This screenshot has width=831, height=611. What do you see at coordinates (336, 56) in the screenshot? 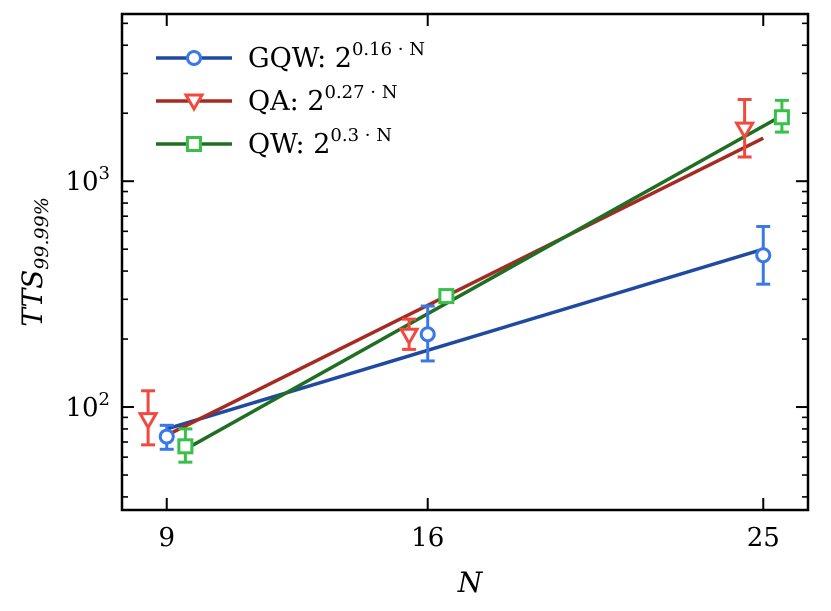
I see `legend-label-gqw: GQW: 20.16 · N` at bounding box center [336, 56].